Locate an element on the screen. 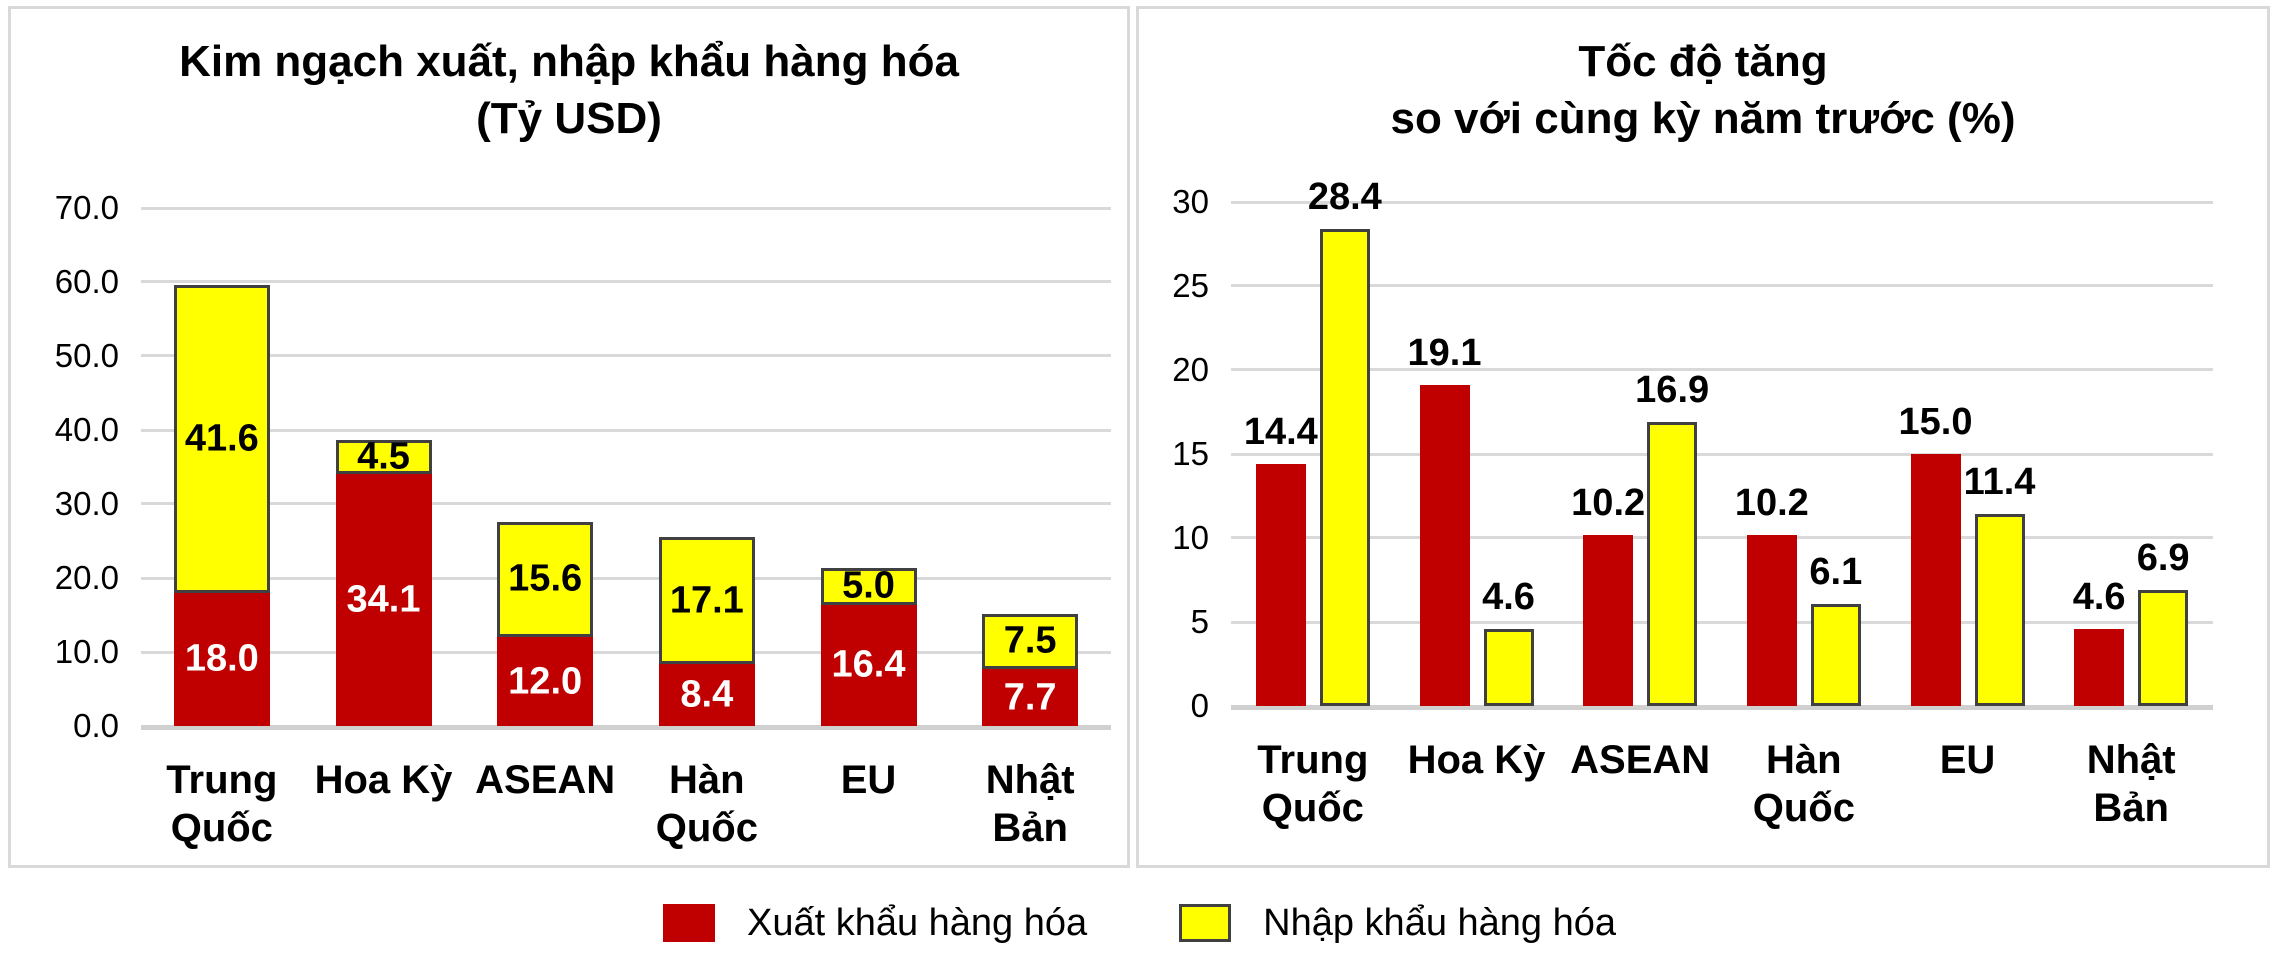 The image size is (2279, 953). value-label-export: 8.4 is located at coordinates (707, 694).